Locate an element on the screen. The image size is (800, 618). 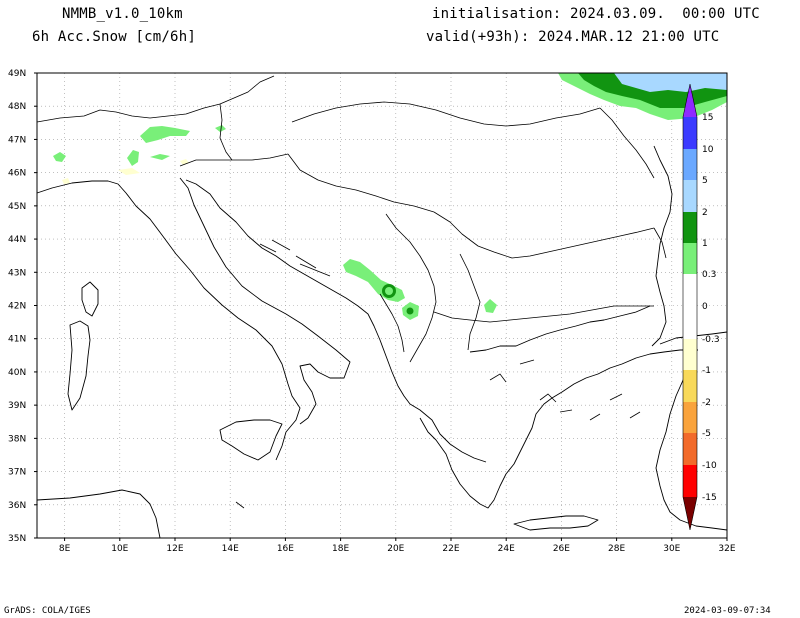
border-germany-austria is located at coordinates (155, 99).